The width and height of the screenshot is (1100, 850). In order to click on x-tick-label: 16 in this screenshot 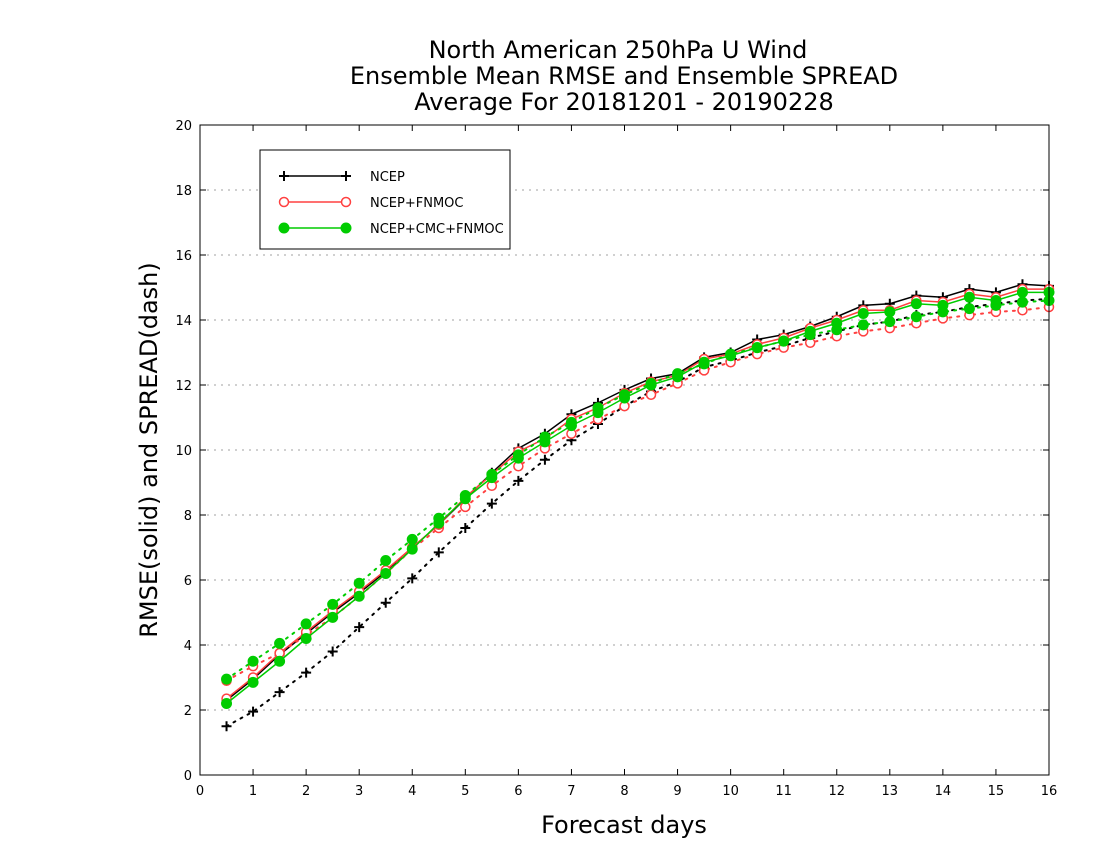, I will do `click(1049, 791)`.